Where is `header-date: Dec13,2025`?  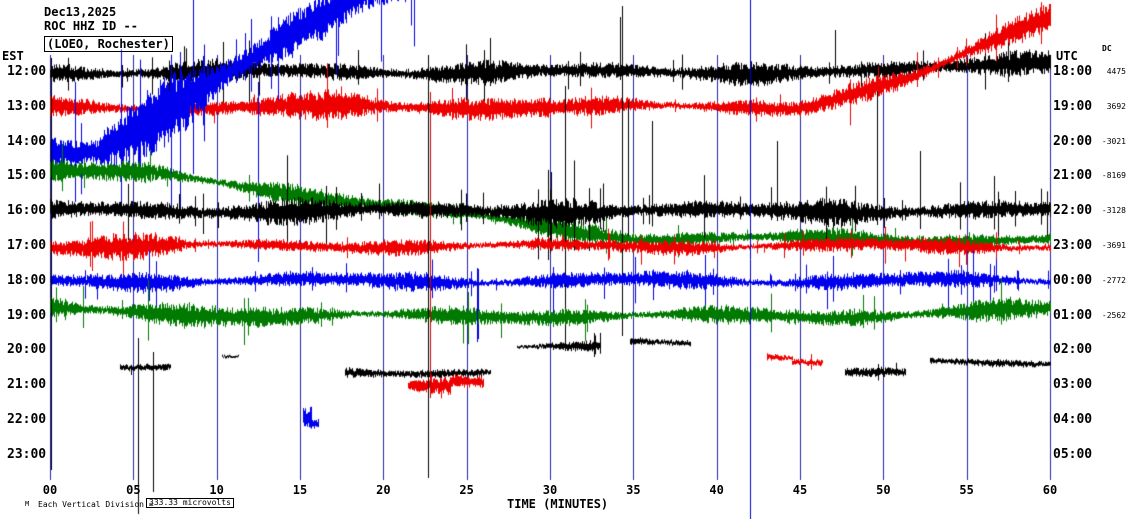
header-date: Dec13,2025 is located at coordinates (80, 12).